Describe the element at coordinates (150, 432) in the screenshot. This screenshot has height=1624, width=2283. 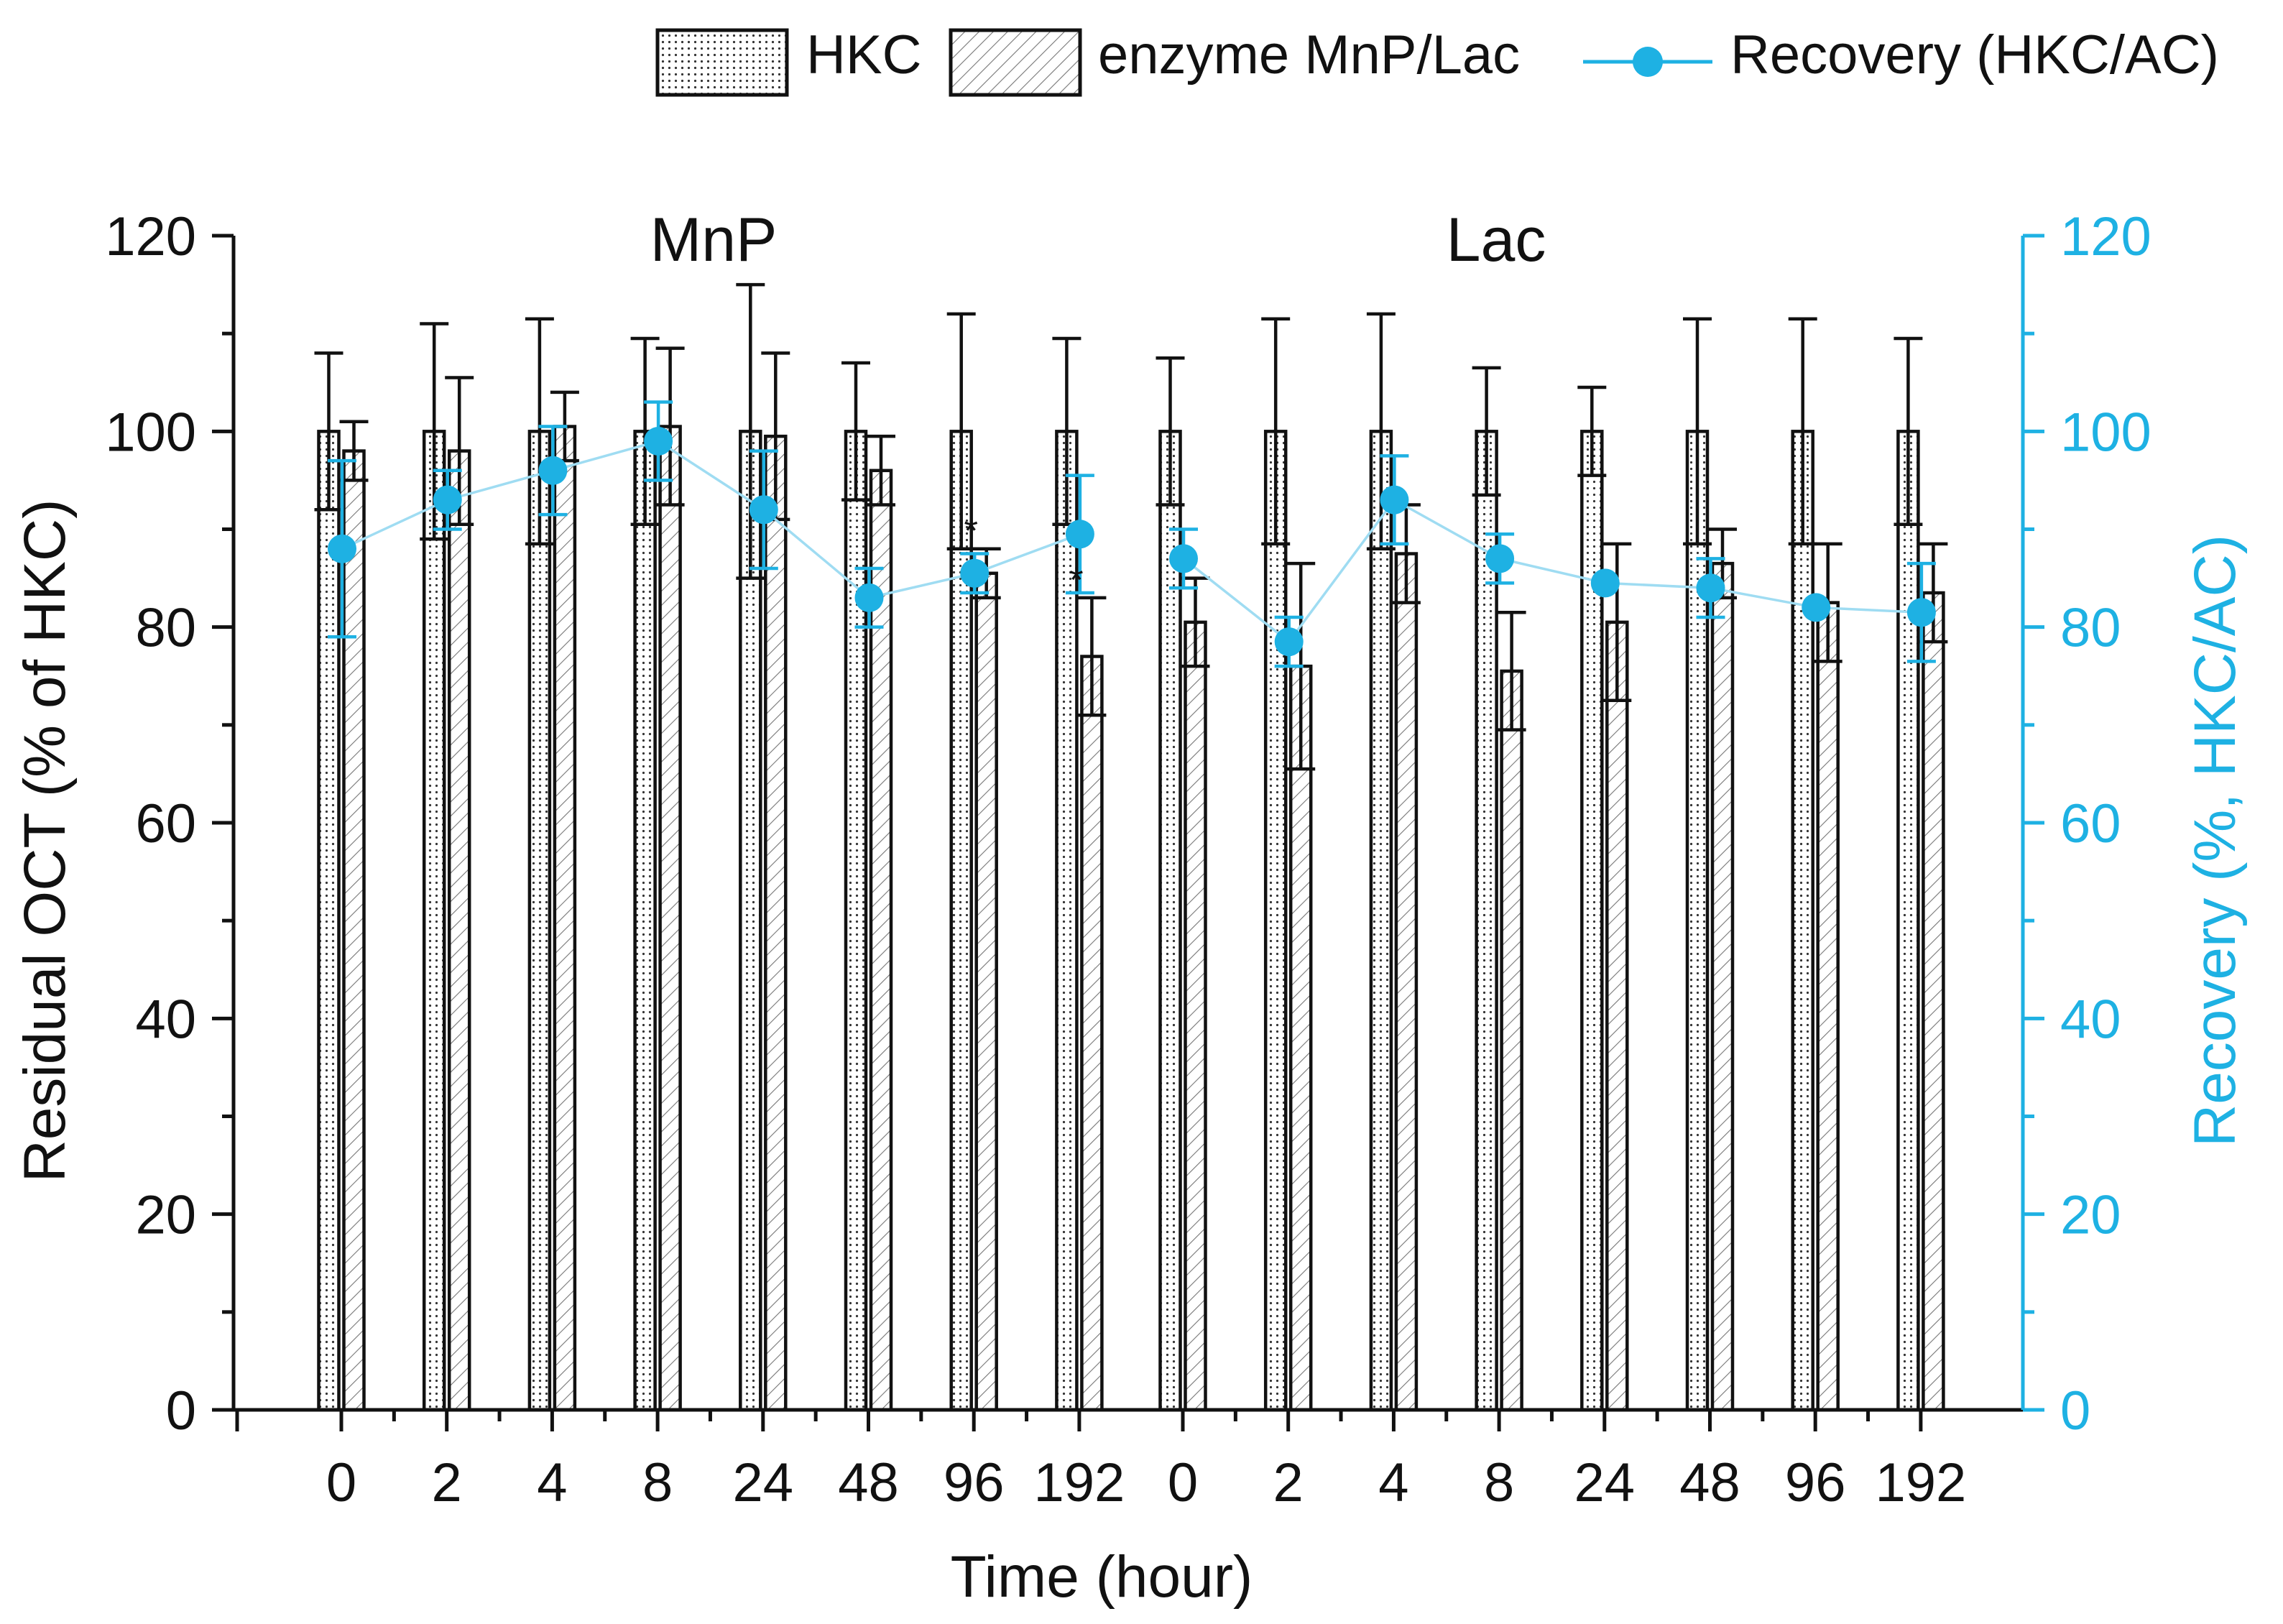
I see `y-tick-label-100: 100` at that location.